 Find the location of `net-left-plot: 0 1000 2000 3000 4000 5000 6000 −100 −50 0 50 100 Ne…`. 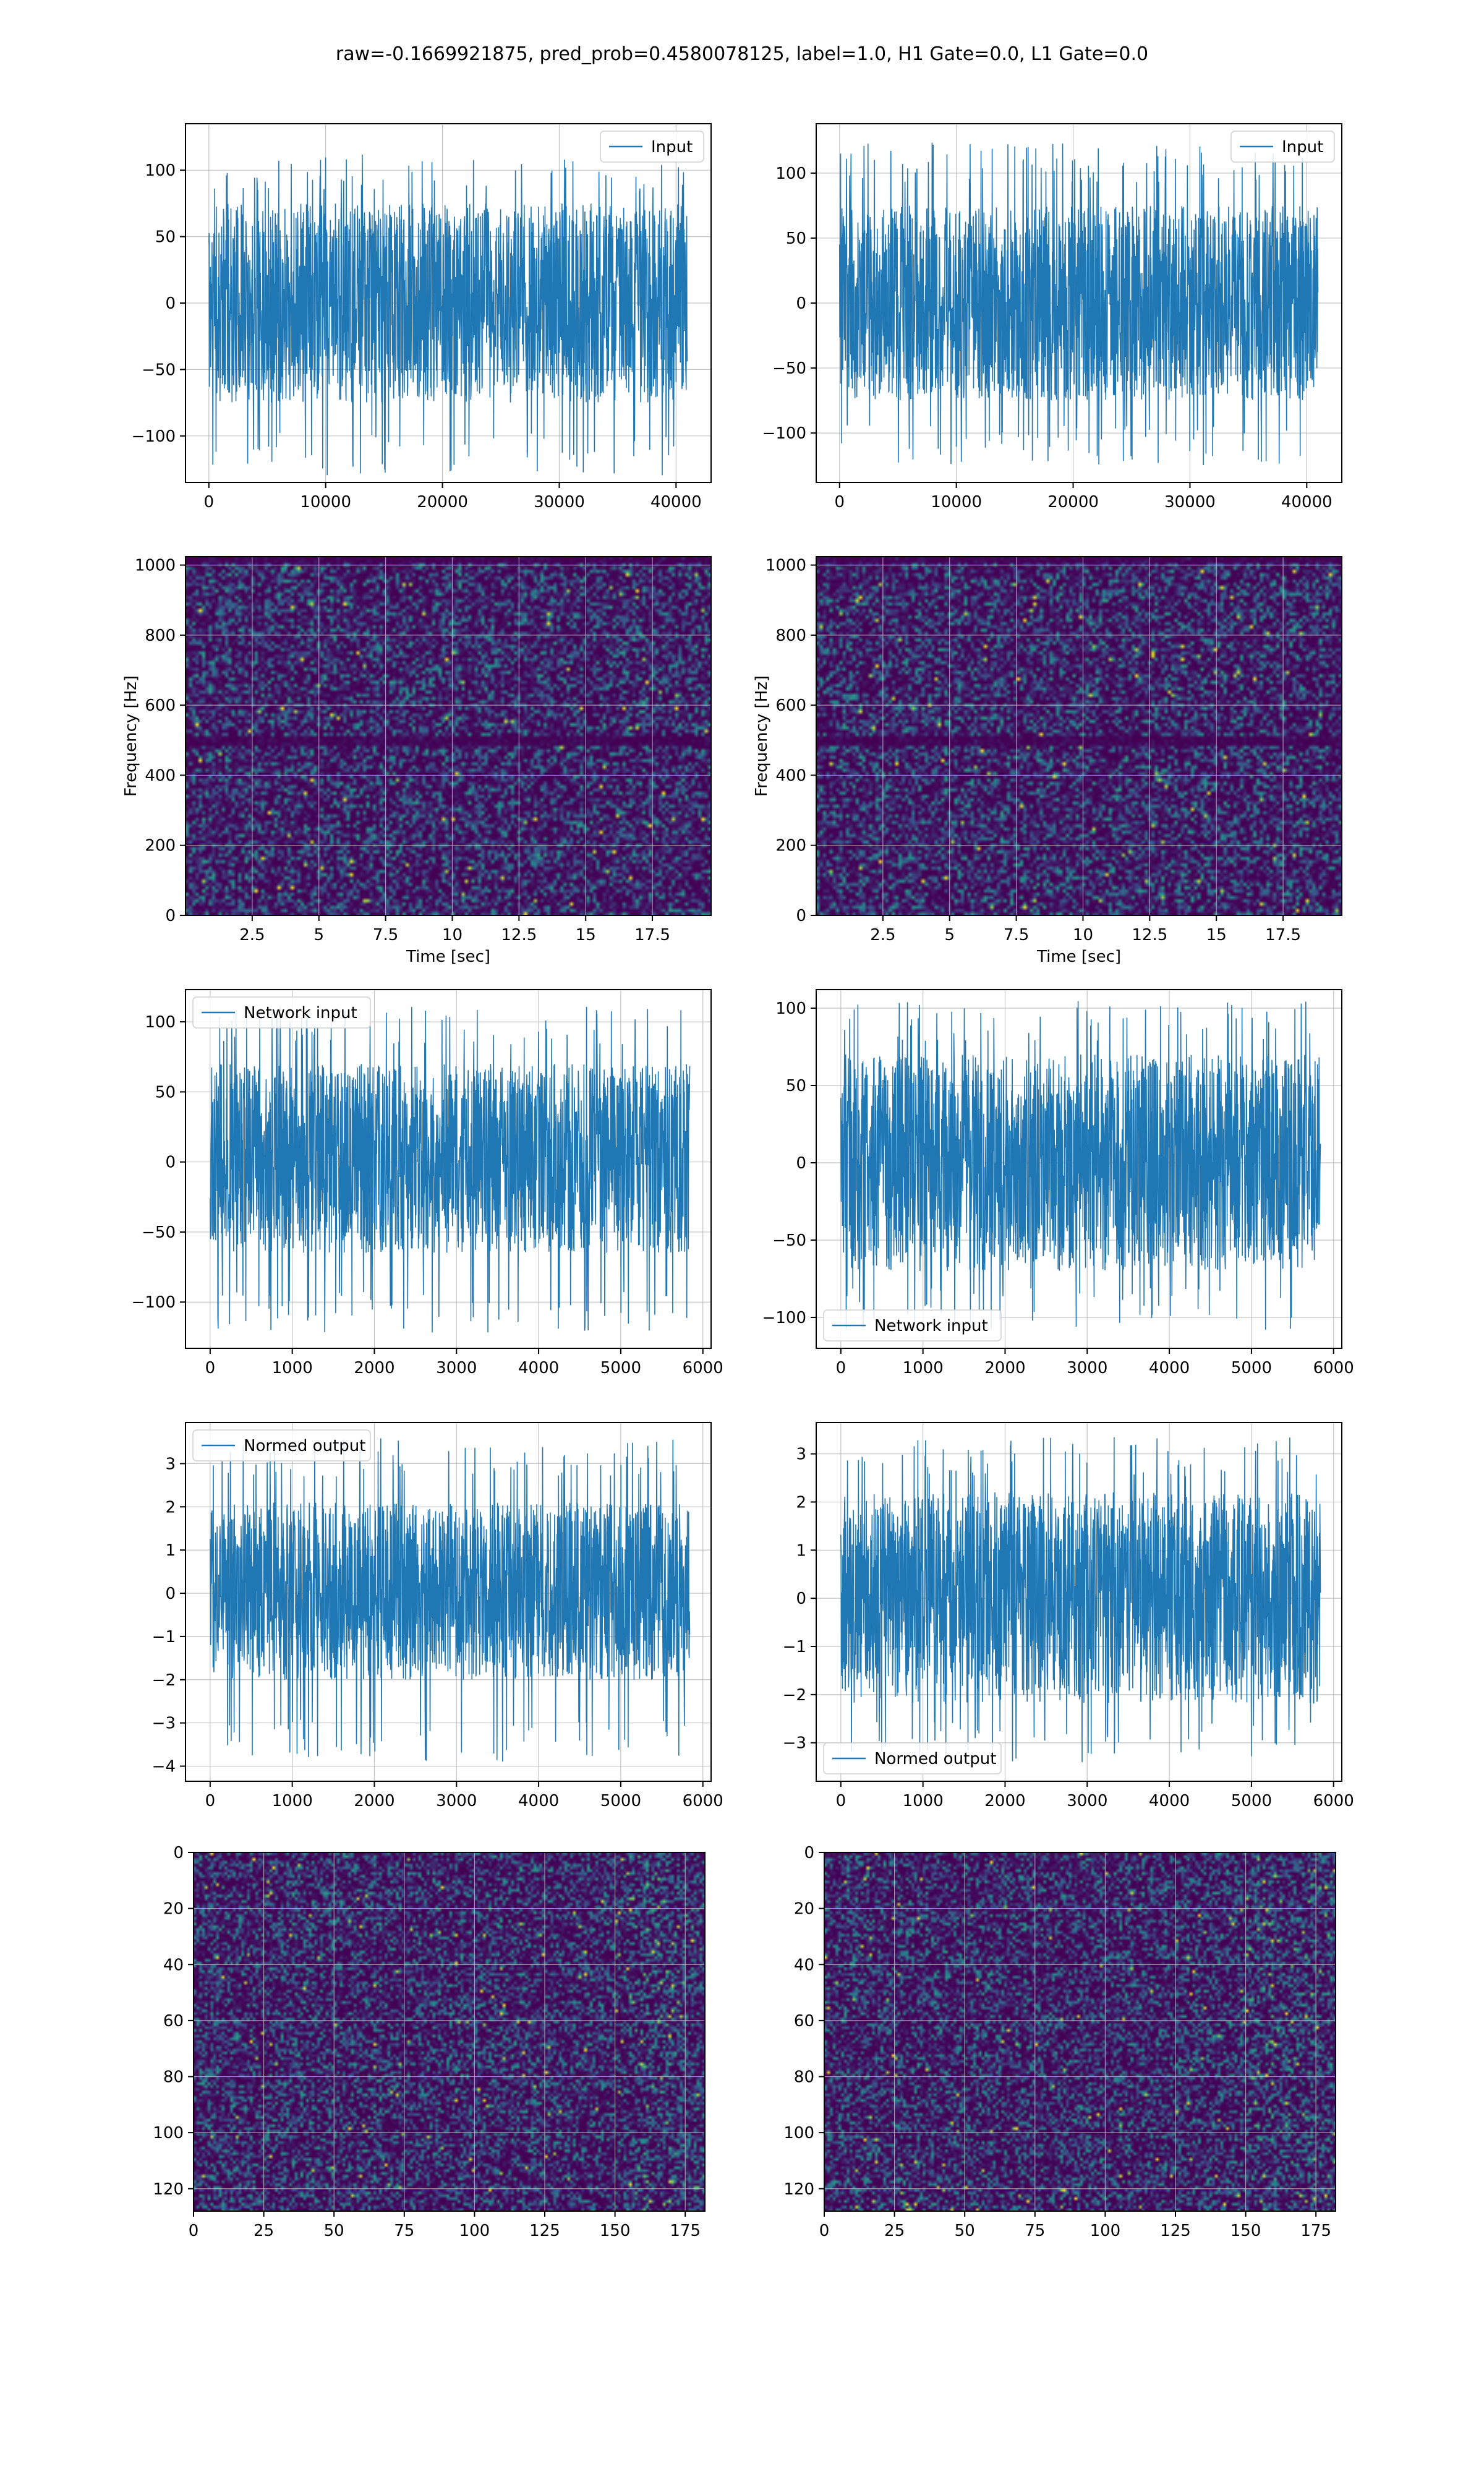

net-left-plot: 0 1000 2000 3000 4000 5000 6000 −100 −50 0 50 100 Ne… is located at coordinates (427, 1183).